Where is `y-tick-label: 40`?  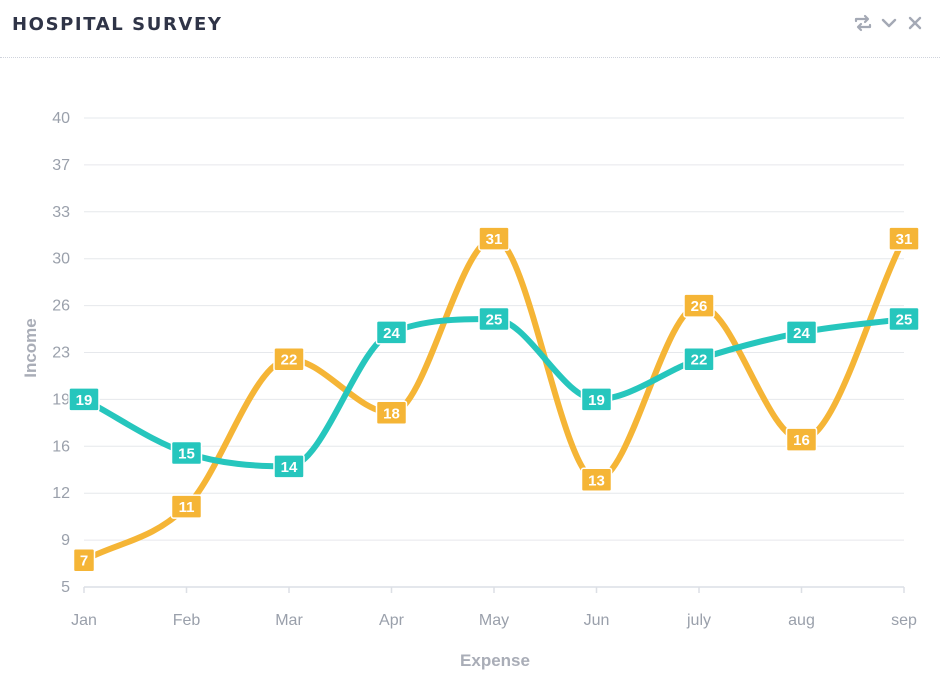
y-tick-label: 40 is located at coordinates (61, 118).